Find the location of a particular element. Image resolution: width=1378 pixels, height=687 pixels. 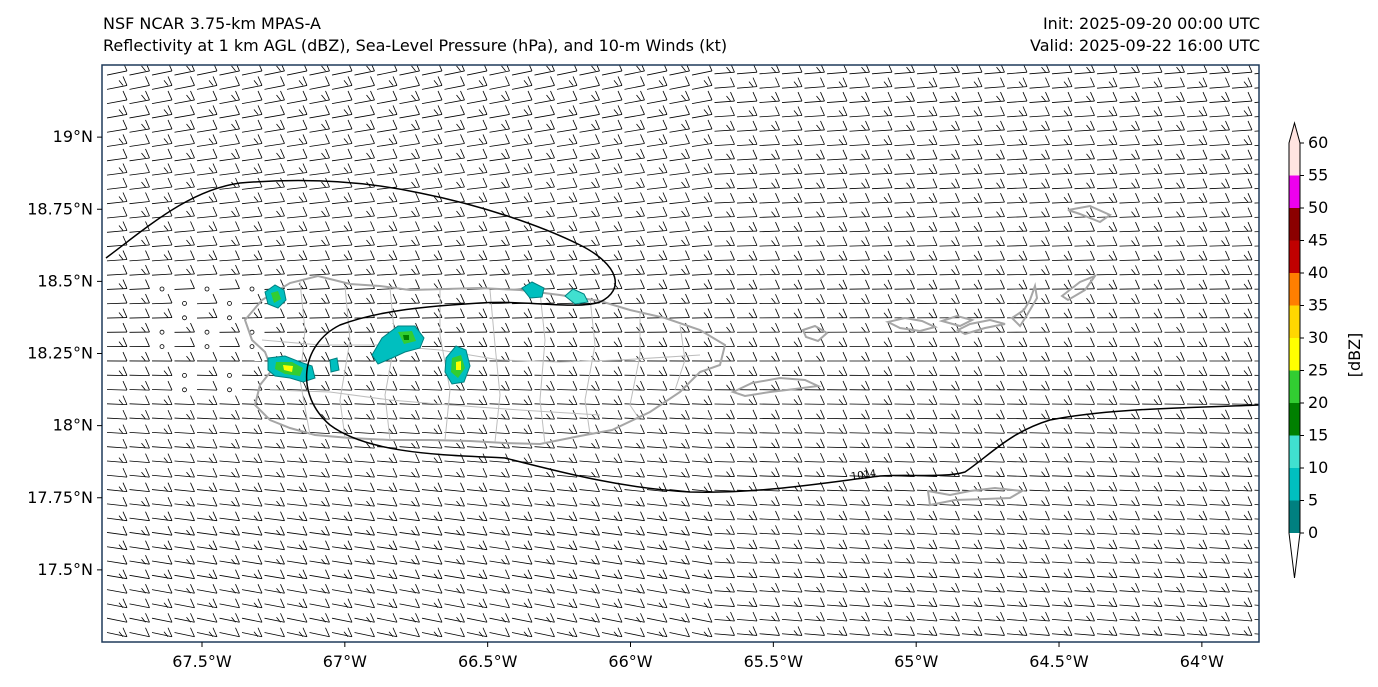

lat-tick-label: 17.5°N is located at coordinates (65, 569).